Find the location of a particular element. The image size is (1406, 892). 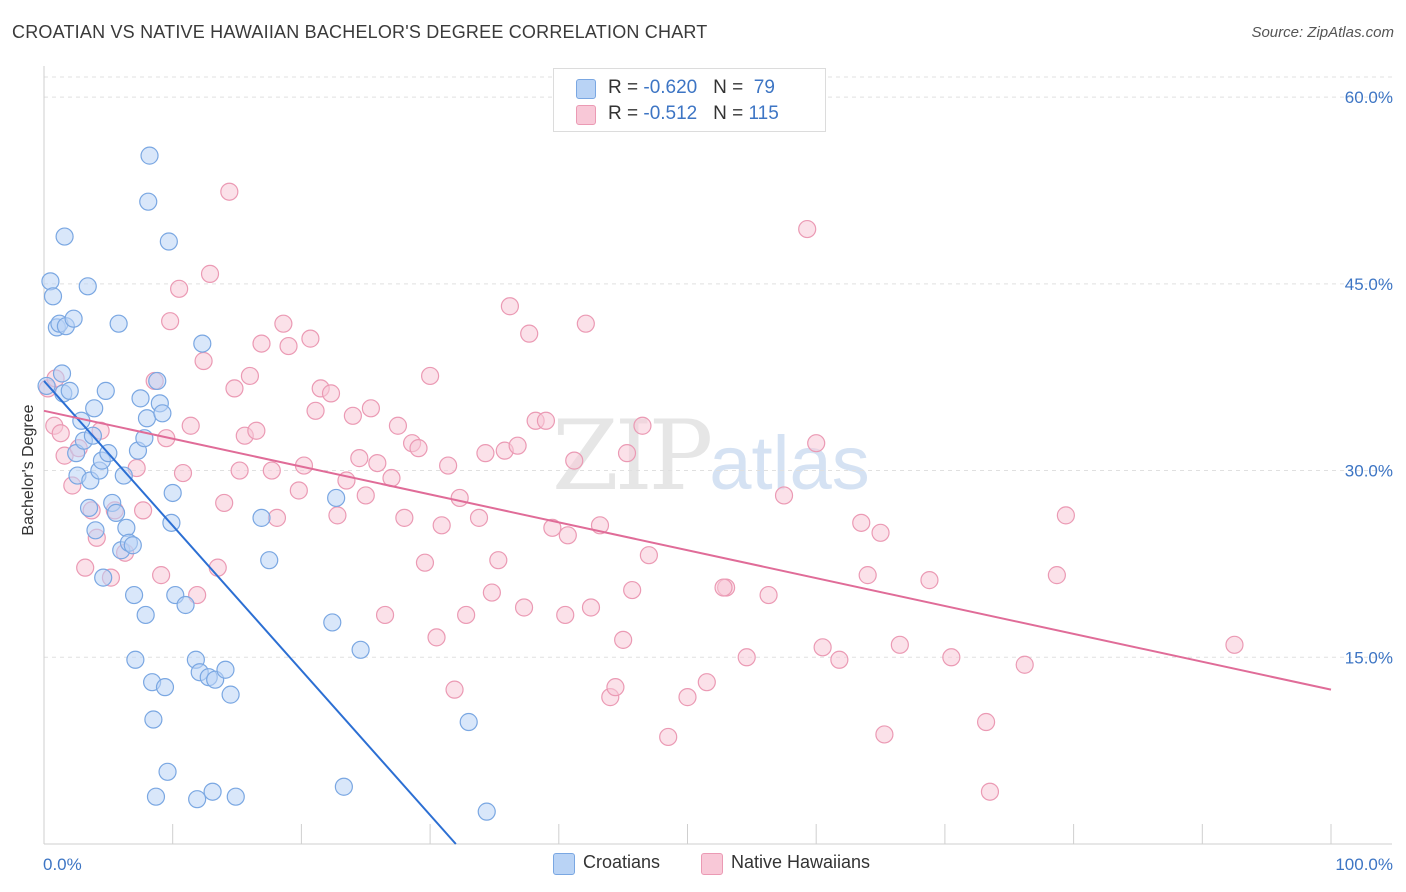

correlation-legend: R = -0.620 N = 79 R = -0.512 N = 115 is located at coordinates (689, 100).